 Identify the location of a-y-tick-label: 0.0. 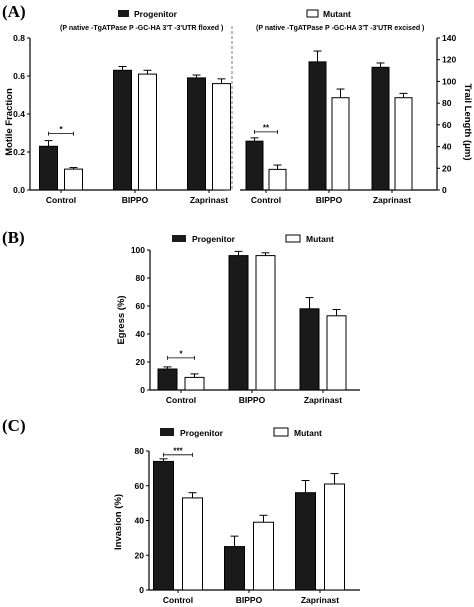
(19, 190).